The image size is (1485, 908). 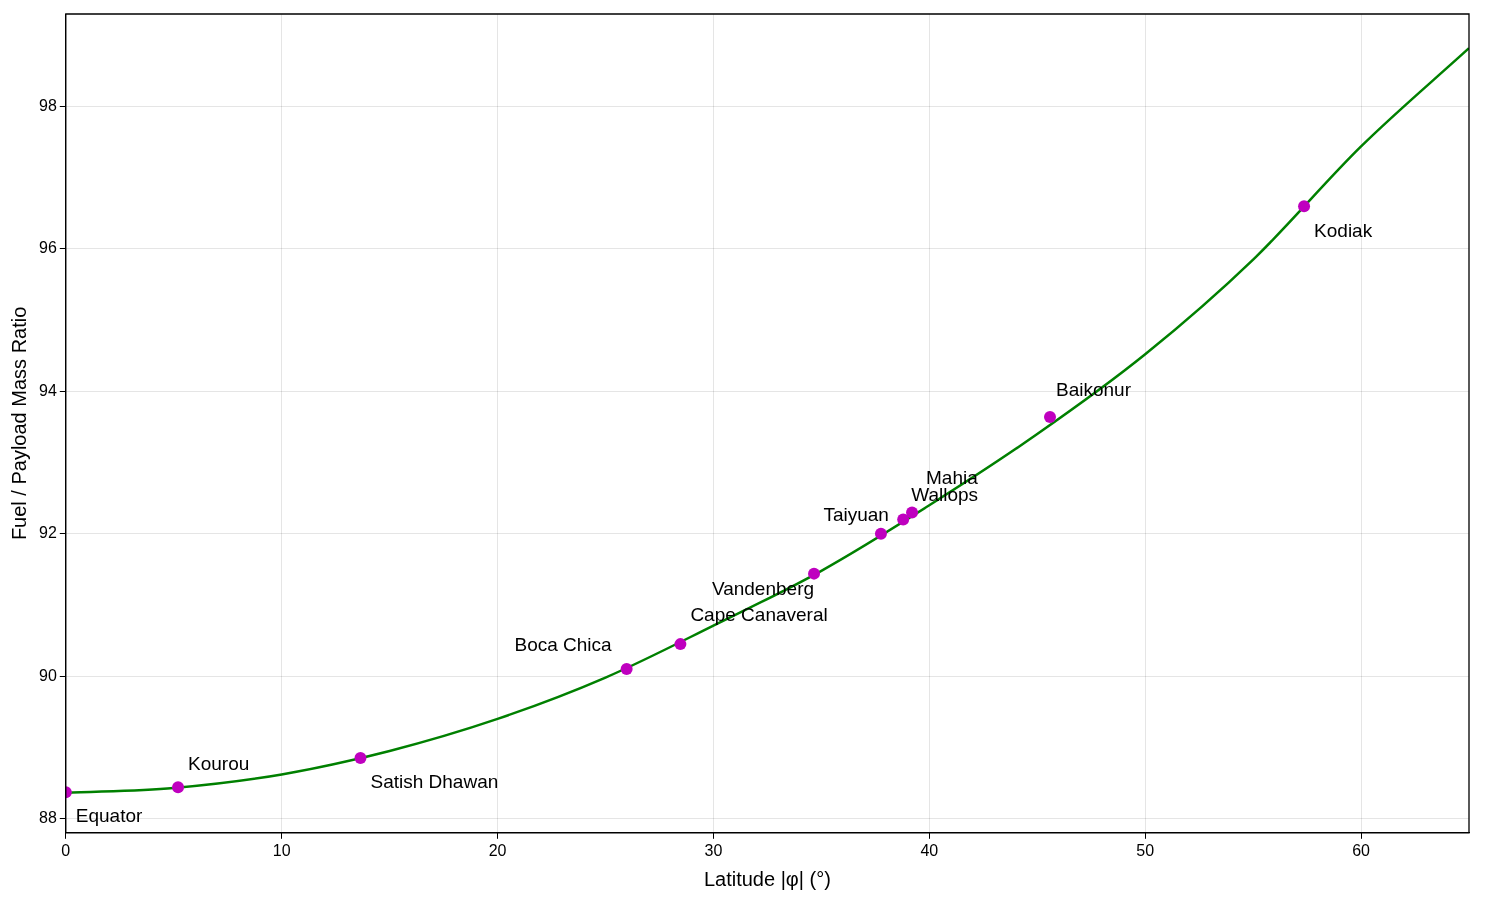 What do you see at coordinates (1361, 850) in the screenshot?
I see `x-tick-label: 60` at bounding box center [1361, 850].